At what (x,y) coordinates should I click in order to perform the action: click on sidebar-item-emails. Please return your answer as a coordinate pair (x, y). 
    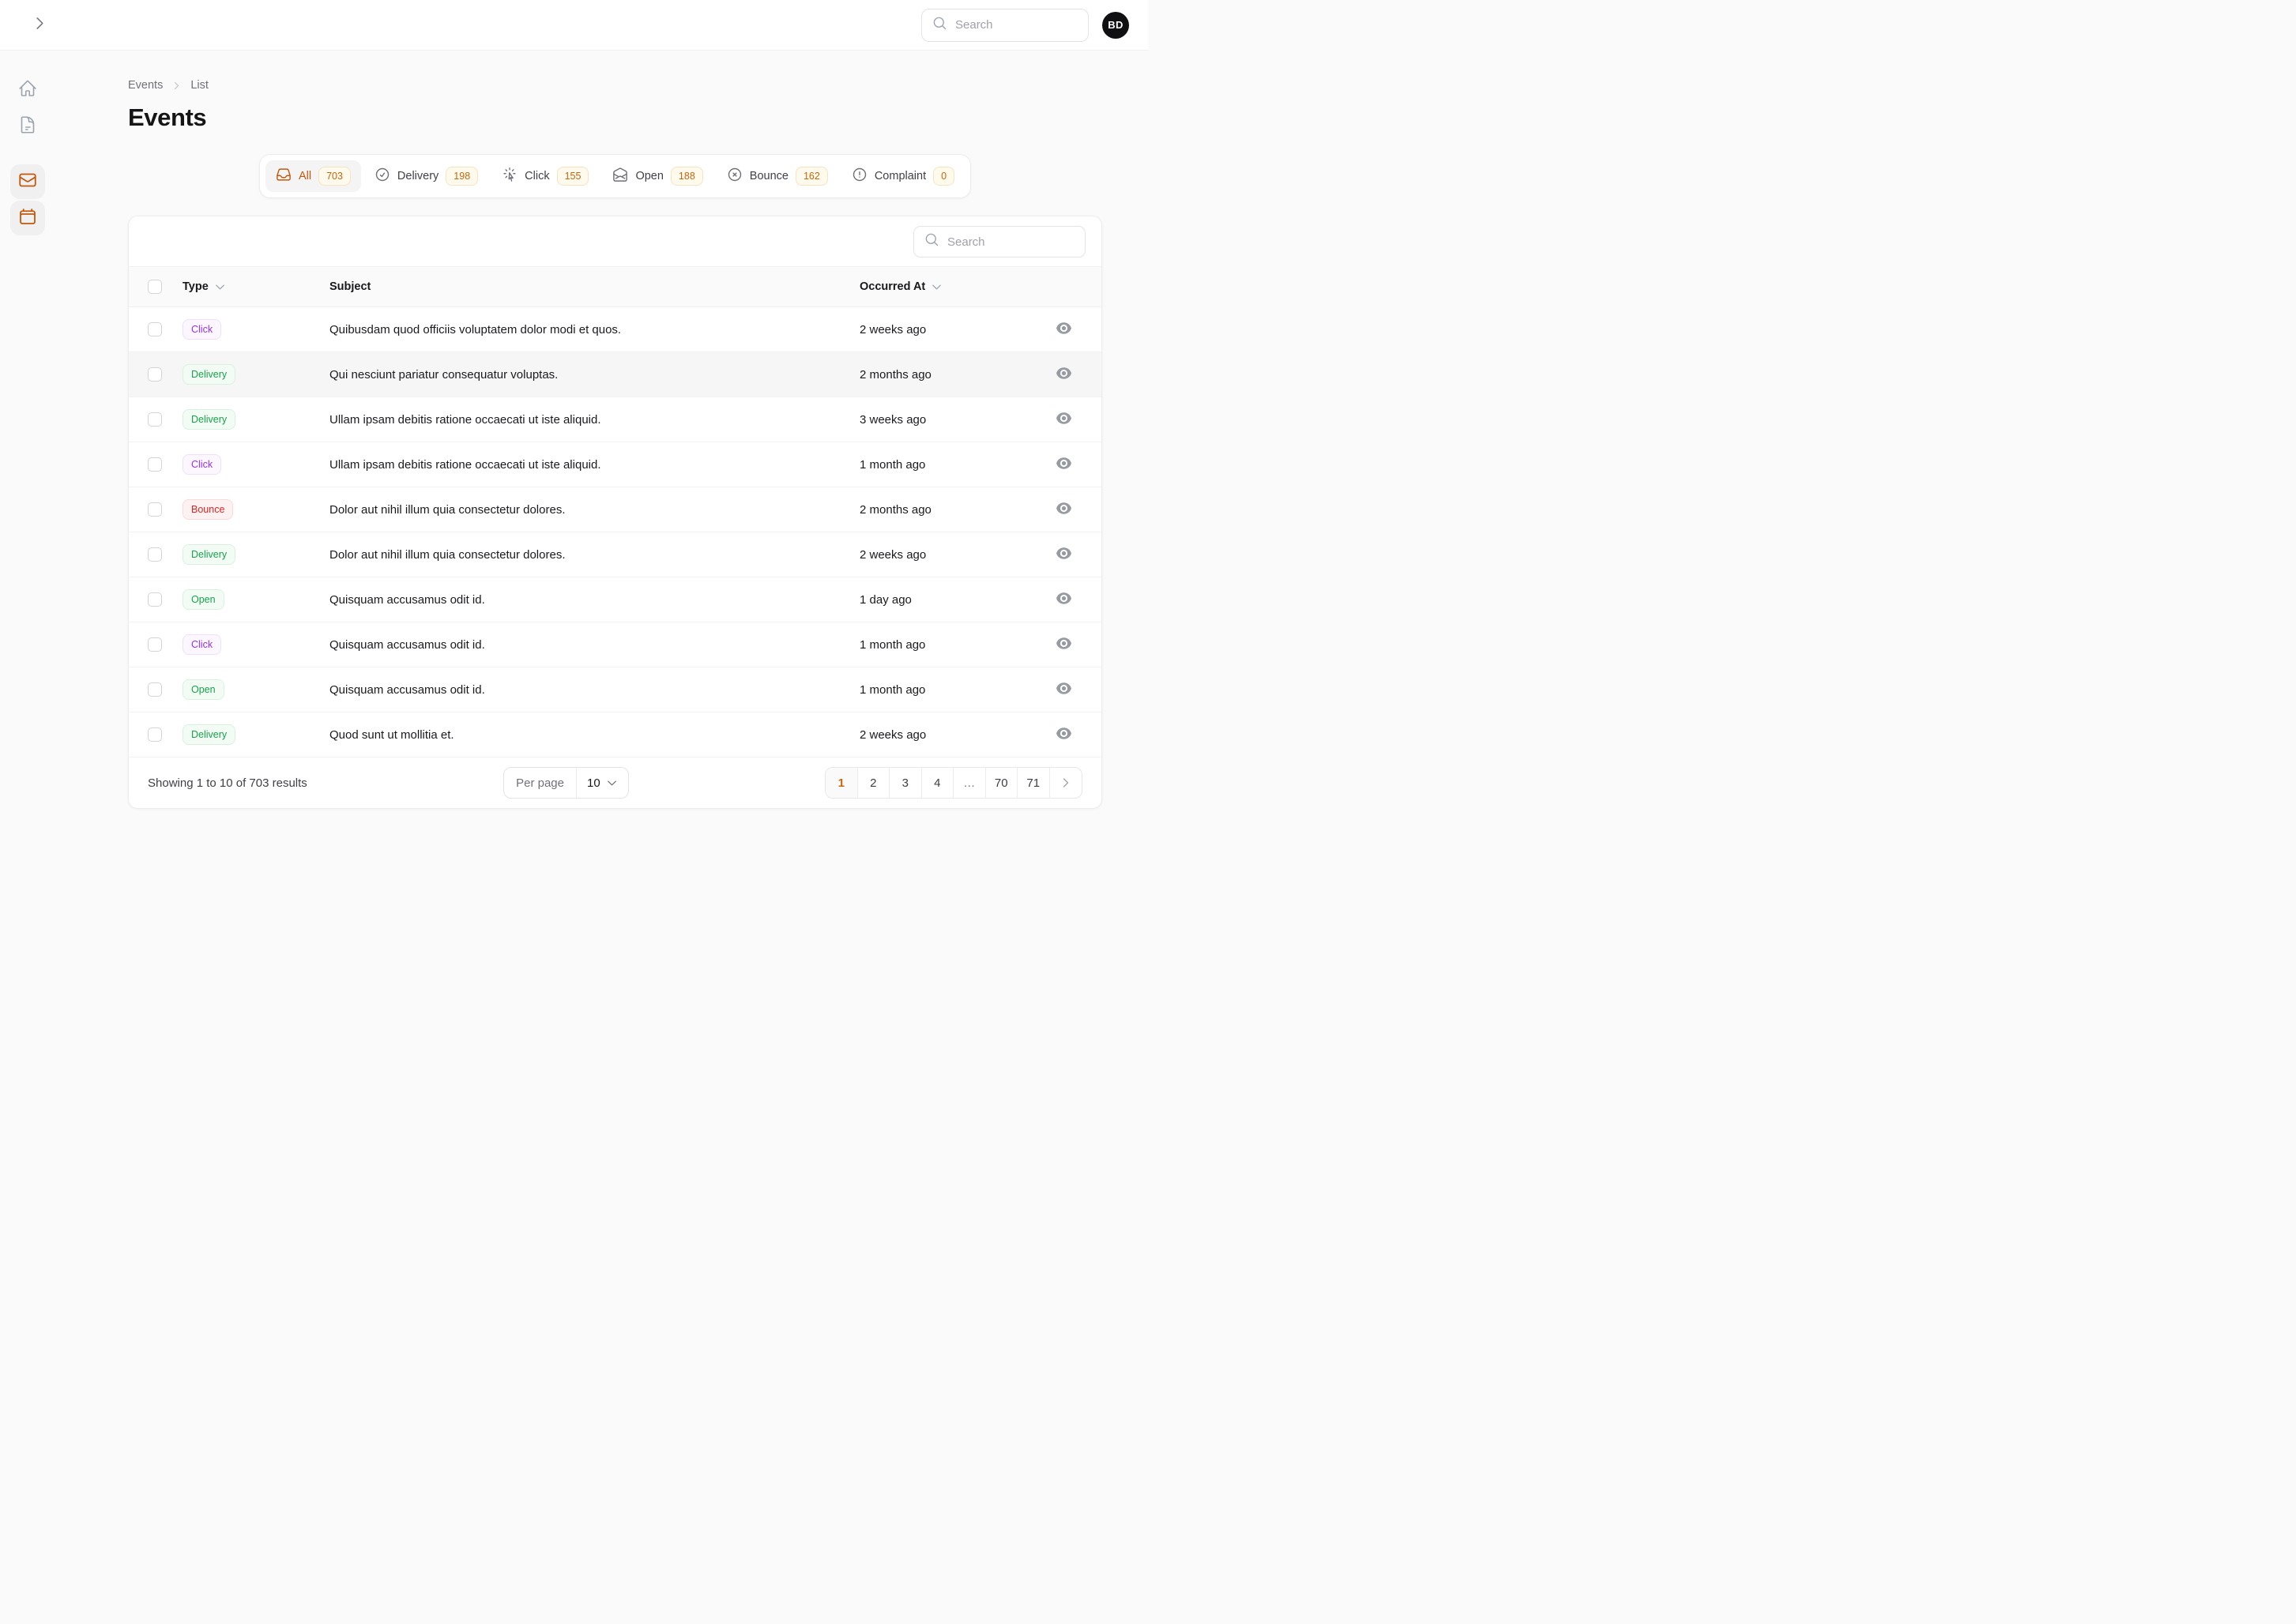
    Looking at the image, I should click on (27, 181).